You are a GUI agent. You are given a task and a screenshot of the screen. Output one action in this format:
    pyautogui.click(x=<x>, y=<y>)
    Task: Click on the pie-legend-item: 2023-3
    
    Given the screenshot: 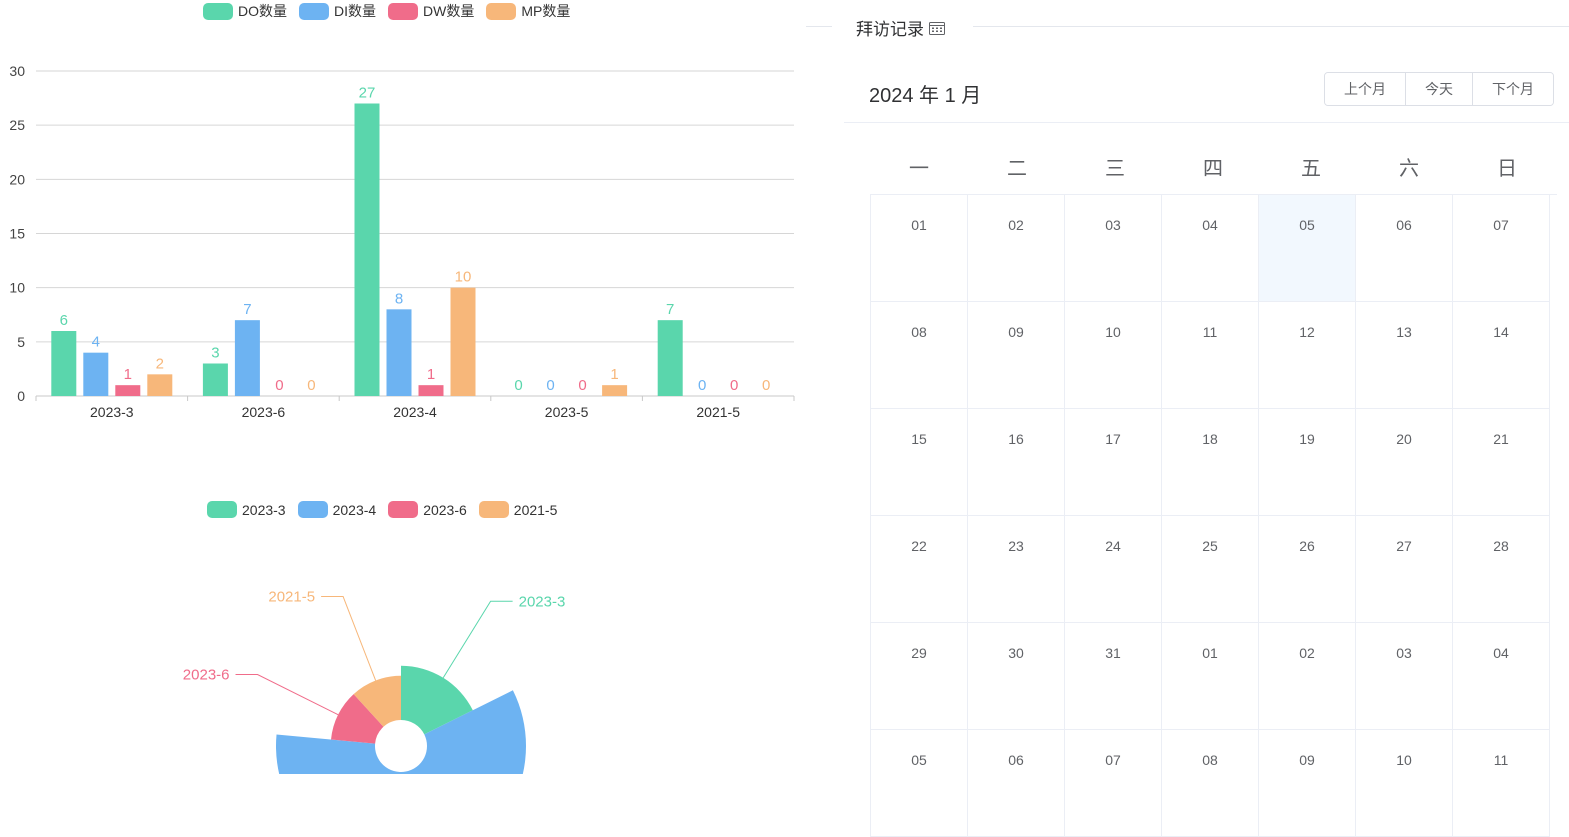 What is the action you would take?
    pyautogui.click(x=246, y=509)
    